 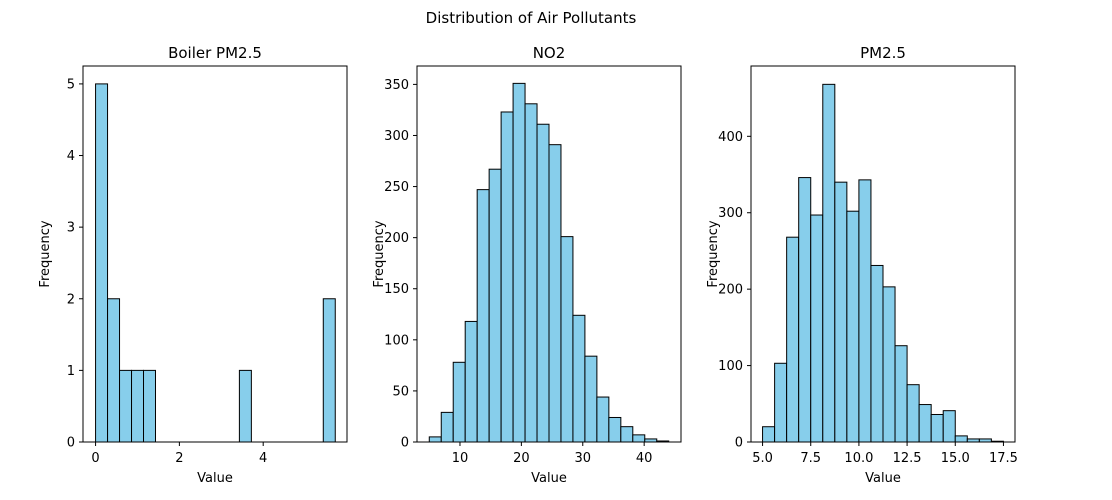 I want to click on figure-title: Distribution of Air Pollutants, so click(x=531, y=18).